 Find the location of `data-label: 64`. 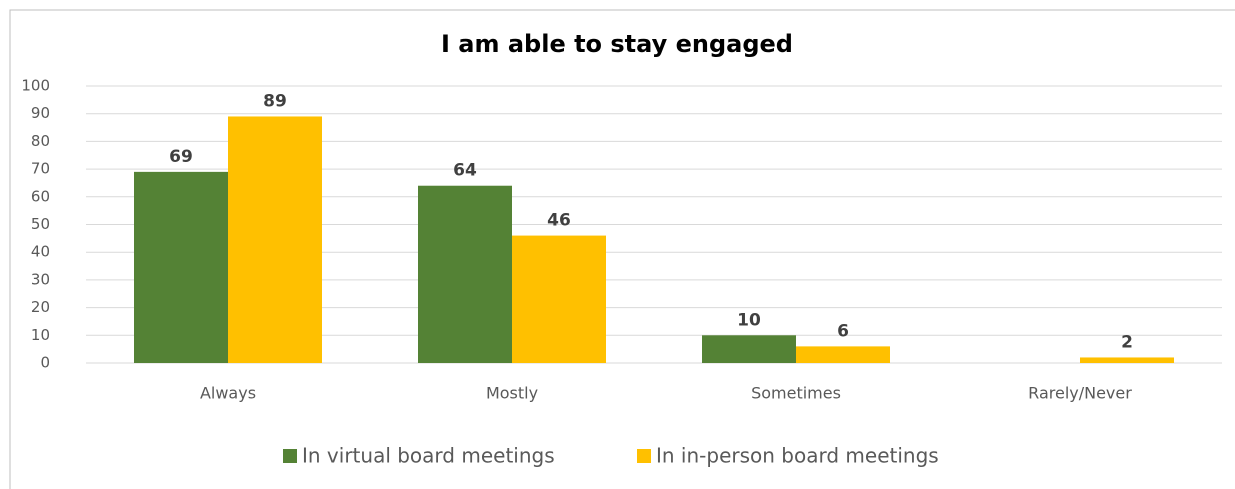

data-label: 64 is located at coordinates (465, 171).